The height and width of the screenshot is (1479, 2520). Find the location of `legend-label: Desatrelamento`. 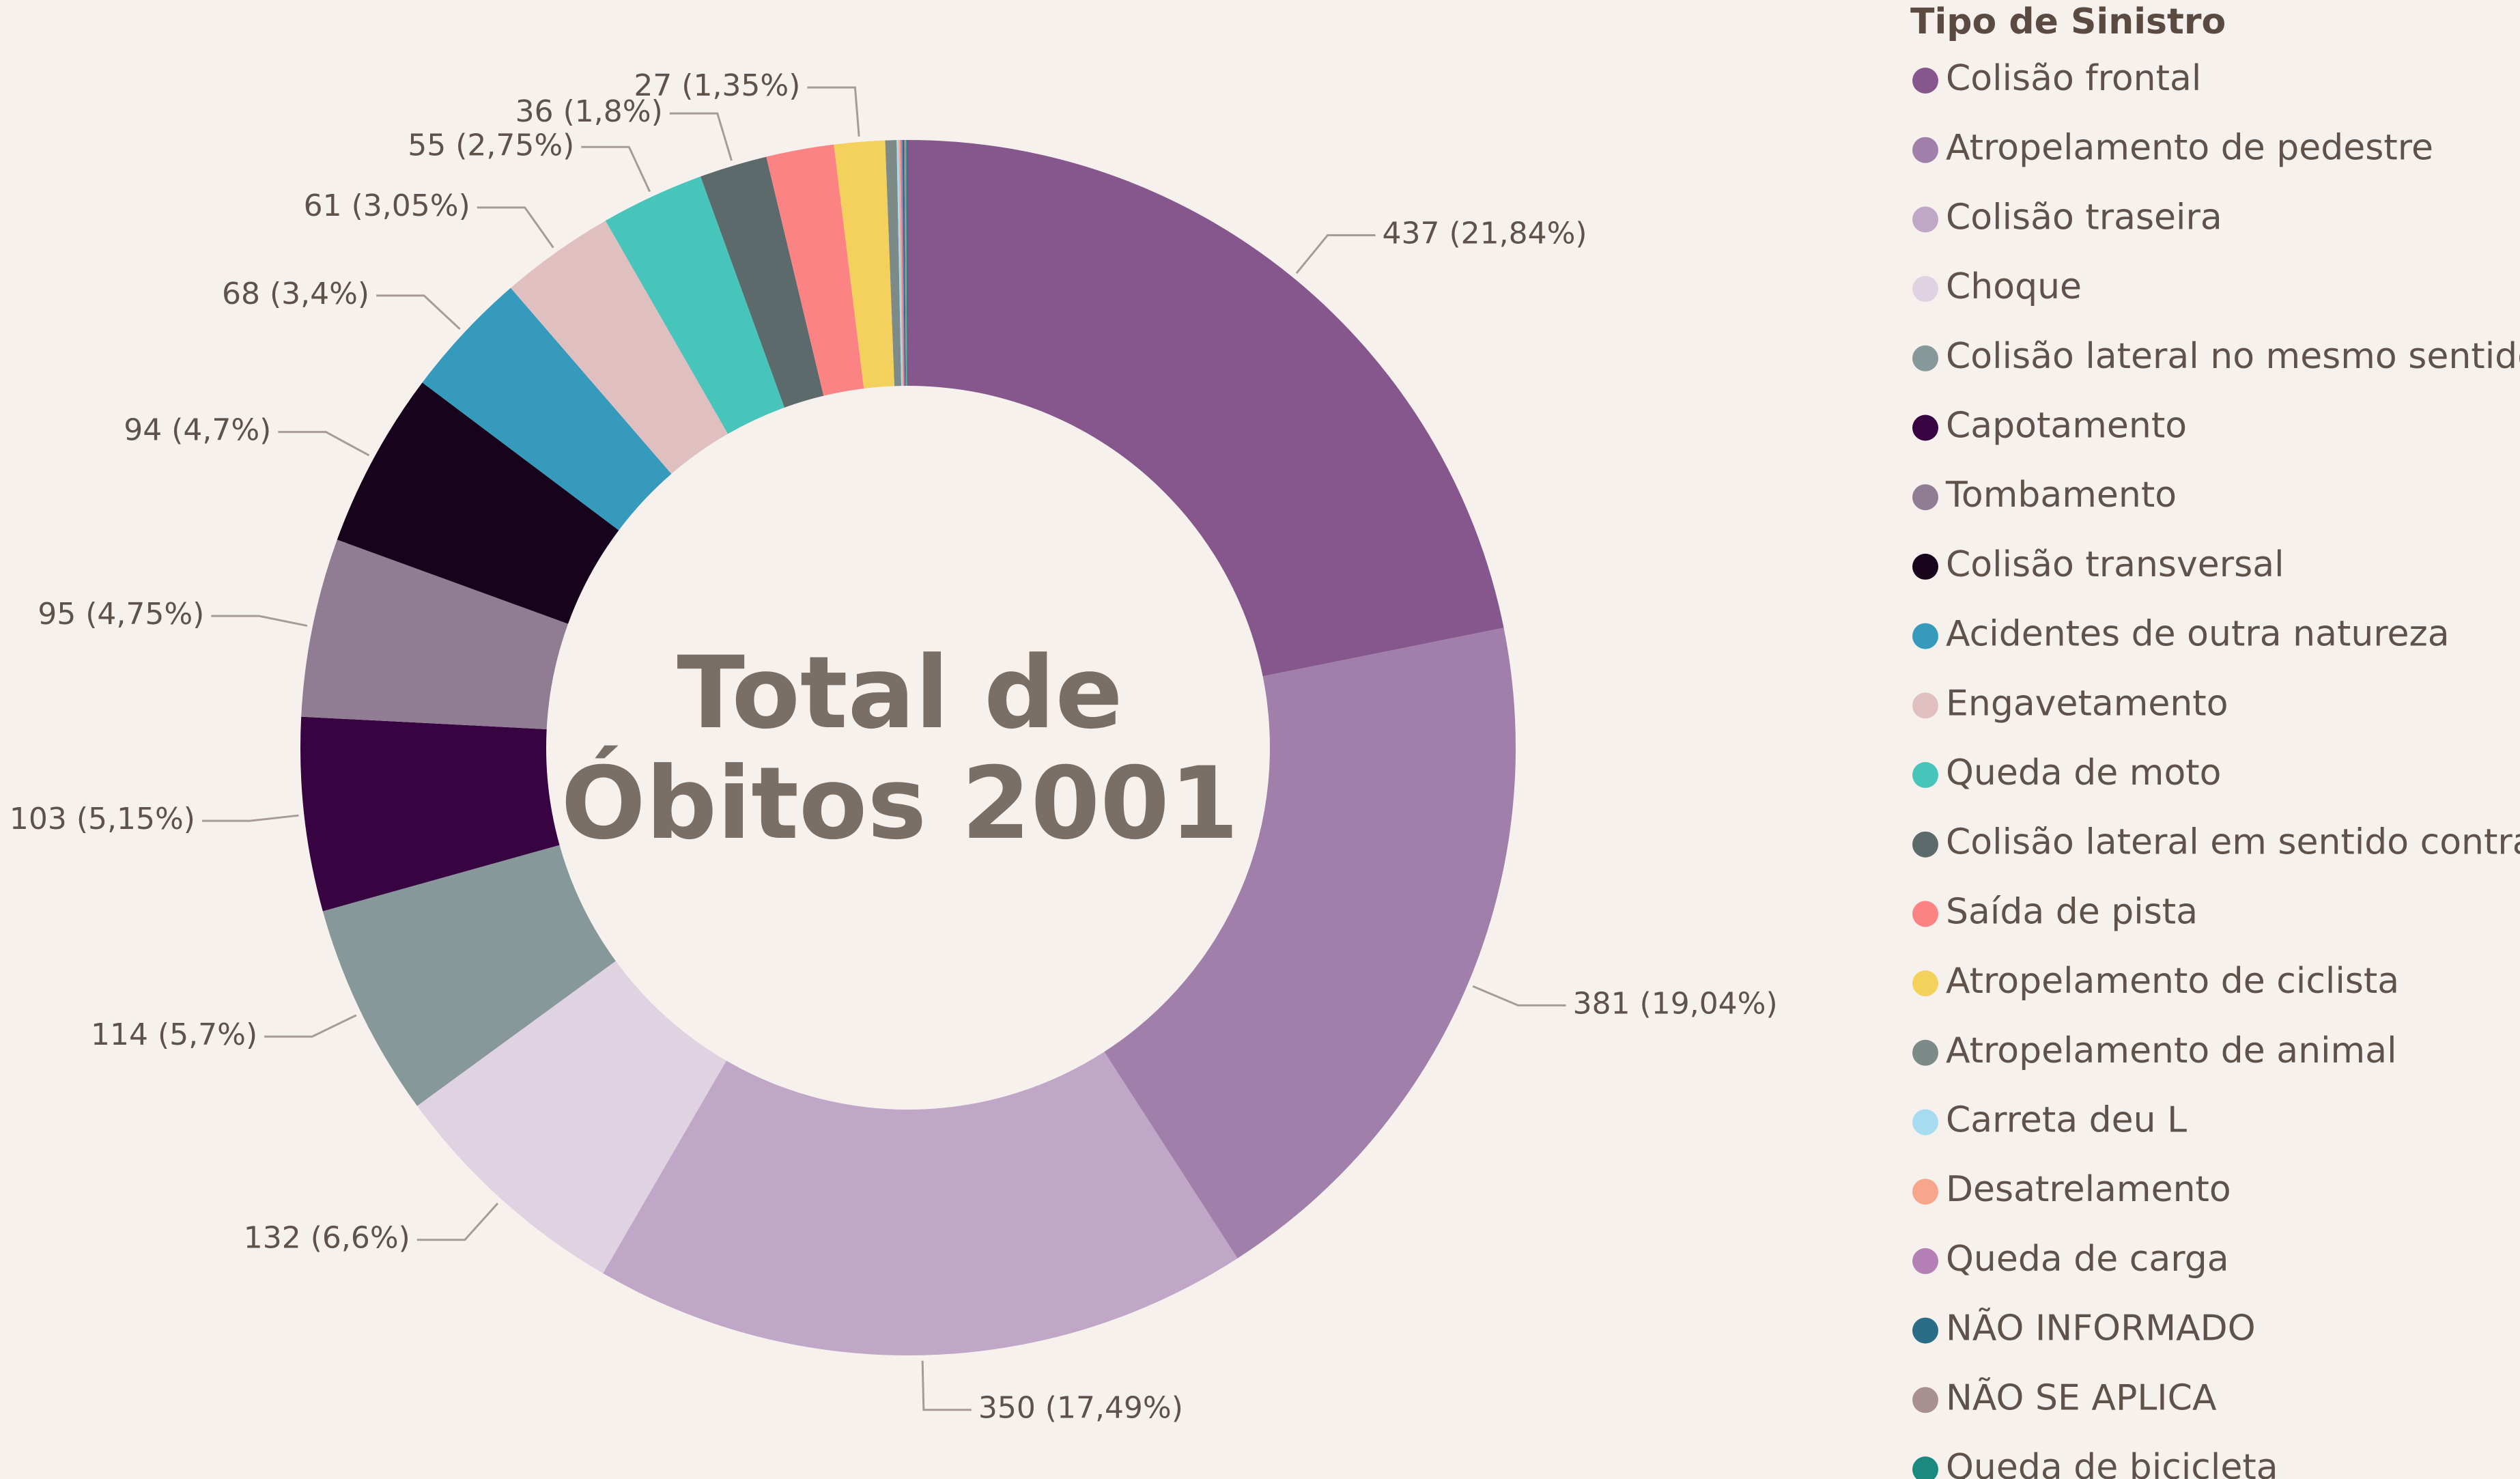

legend-label: Desatrelamento is located at coordinates (2088, 1189).